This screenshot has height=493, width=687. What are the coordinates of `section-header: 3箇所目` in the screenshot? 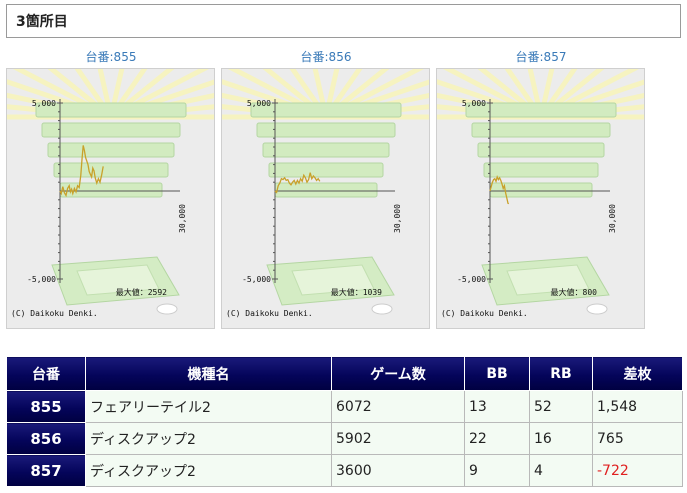 It's located at (343, 21).